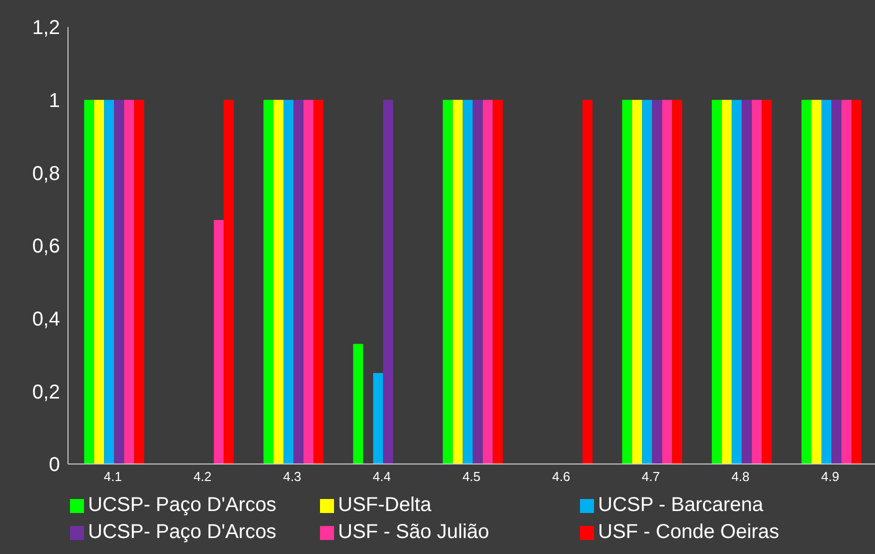 The width and height of the screenshot is (875, 554). What do you see at coordinates (740, 476) in the screenshot?
I see `x-tick-label: 4.8` at bounding box center [740, 476].